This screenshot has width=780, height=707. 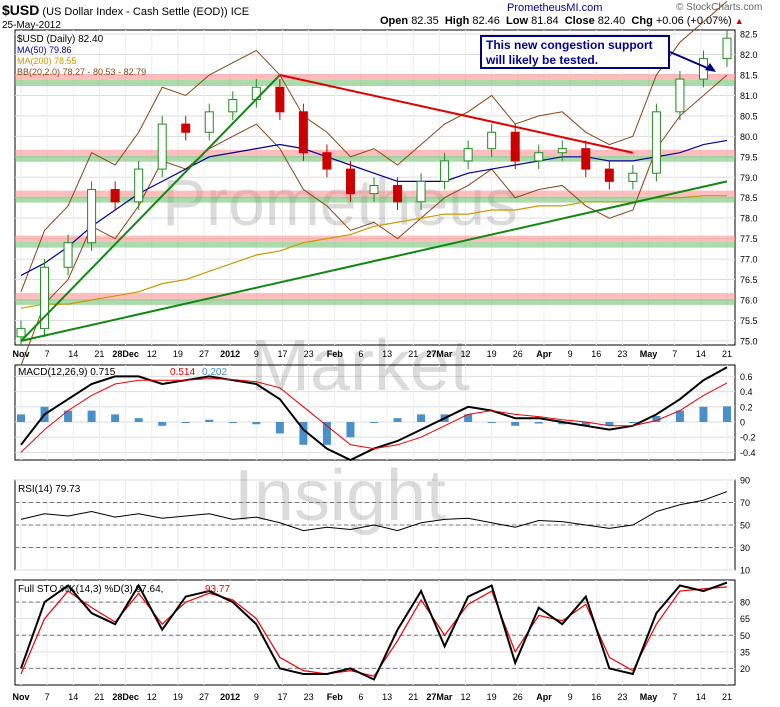 I want to click on y-tick-label: 0.4, so click(x=746, y=392).